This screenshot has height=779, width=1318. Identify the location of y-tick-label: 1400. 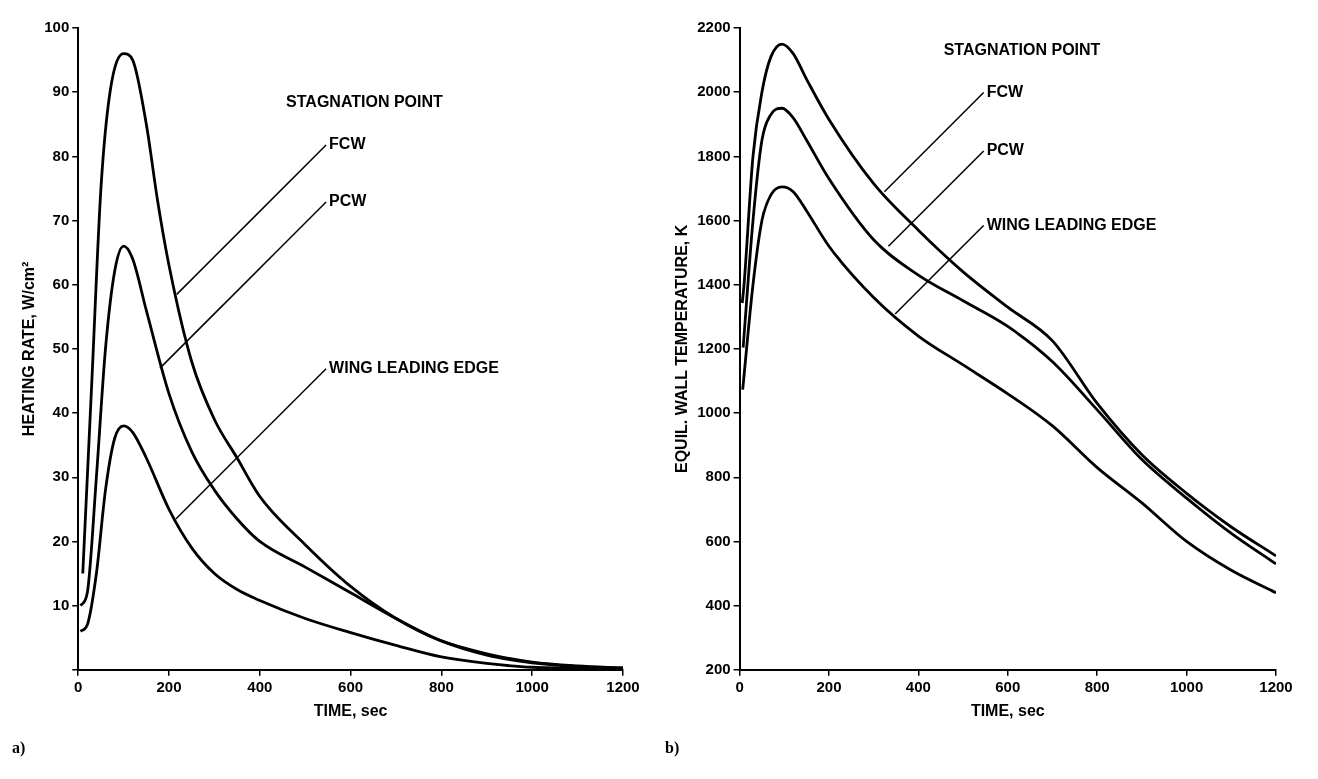
(714, 283).